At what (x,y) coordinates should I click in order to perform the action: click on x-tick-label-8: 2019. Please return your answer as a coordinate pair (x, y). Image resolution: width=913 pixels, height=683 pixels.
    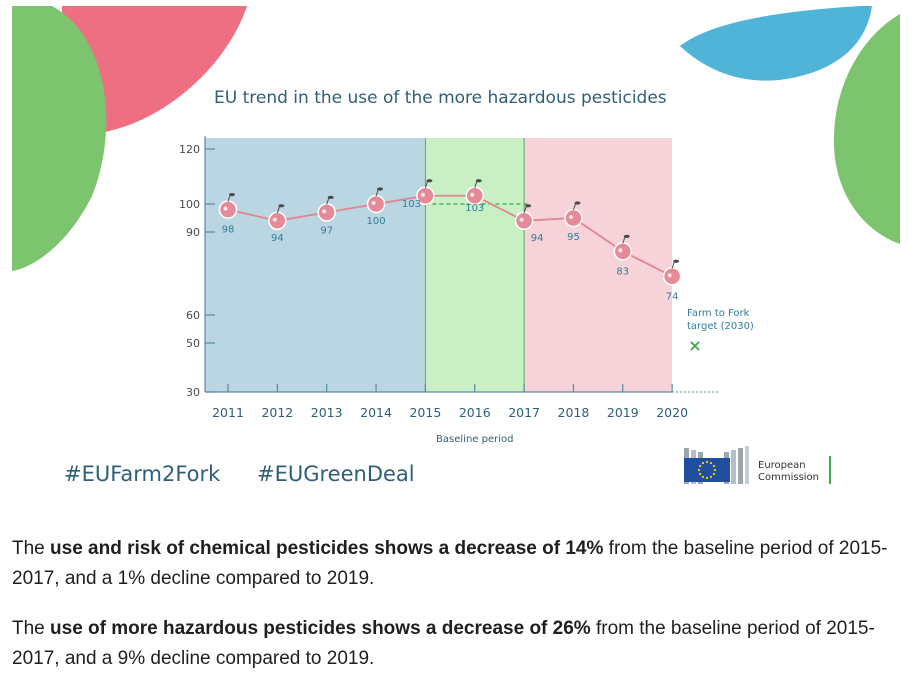
    Looking at the image, I should click on (623, 412).